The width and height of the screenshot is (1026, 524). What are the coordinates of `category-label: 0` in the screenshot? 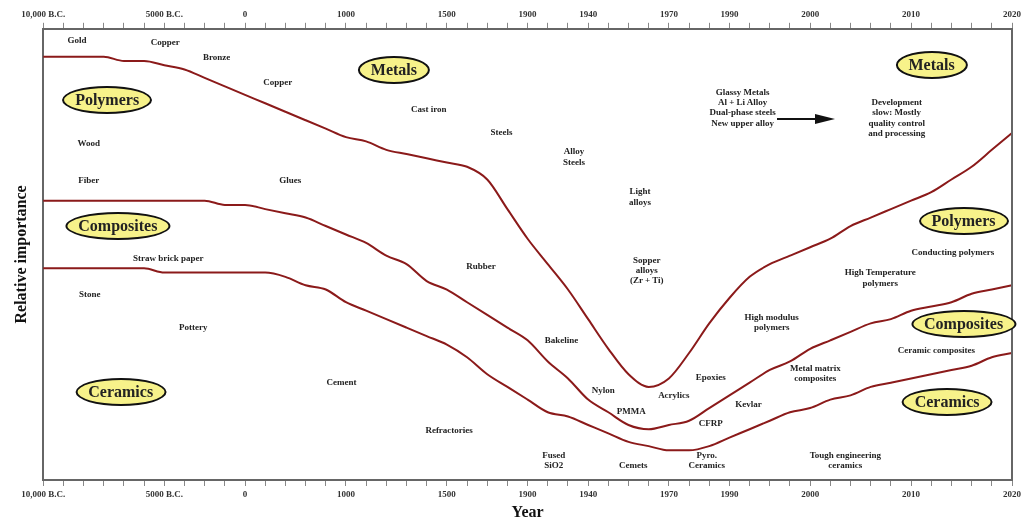 It's located at (245, 13).